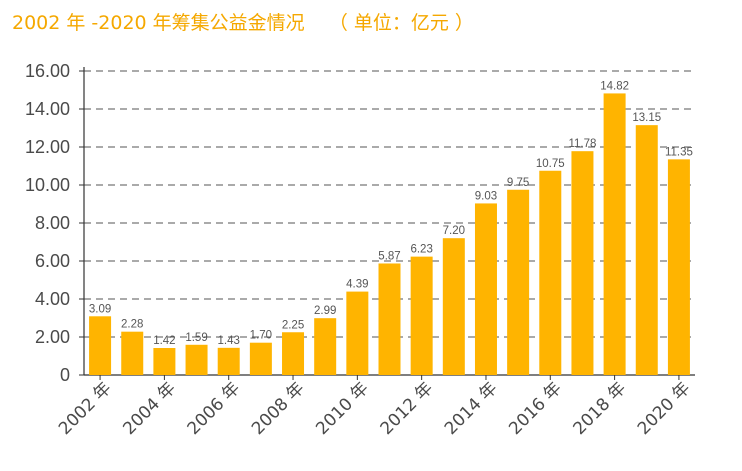 This screenshot has width=742, height=471. Describe the element at coordinates (471, 408) in the screenshot. I see `x-tick-label: 2014 年` at that location.